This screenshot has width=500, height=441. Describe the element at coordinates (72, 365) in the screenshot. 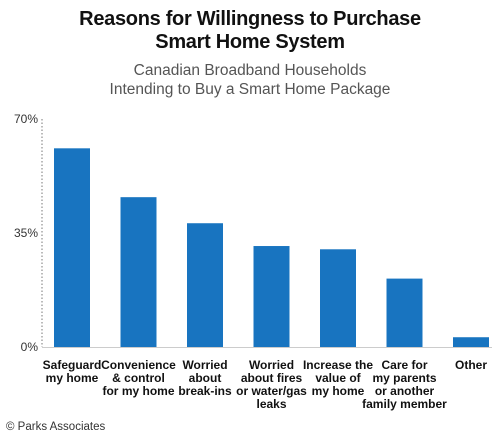

I see `category-label-line: Safeguard` at that location.